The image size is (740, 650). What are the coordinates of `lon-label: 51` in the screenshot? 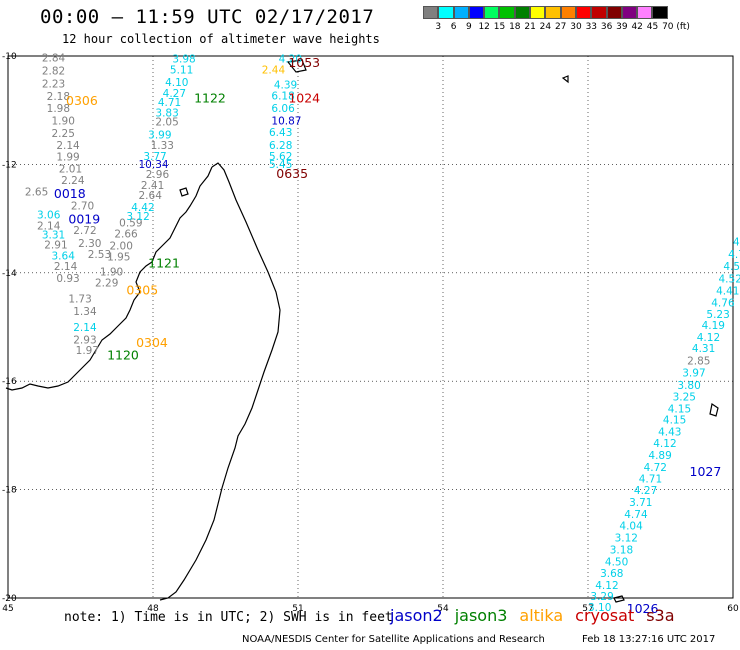 It's located at (297, 609).